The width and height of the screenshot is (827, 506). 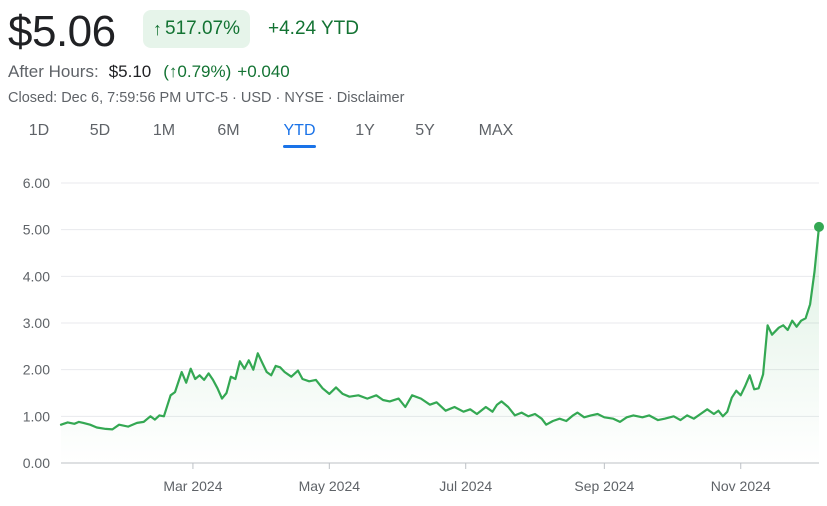 What do you see at coordinates (604, 486) in the screenshot?
I see `x-tick-label: Sep 2024` at bounding box center [604, 486].